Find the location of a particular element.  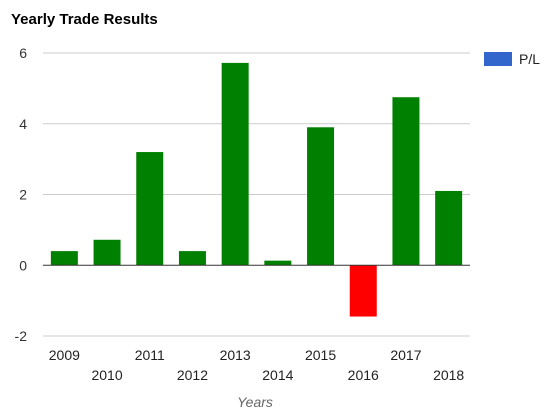

bar-2010 is located at coordinates (107, 252).